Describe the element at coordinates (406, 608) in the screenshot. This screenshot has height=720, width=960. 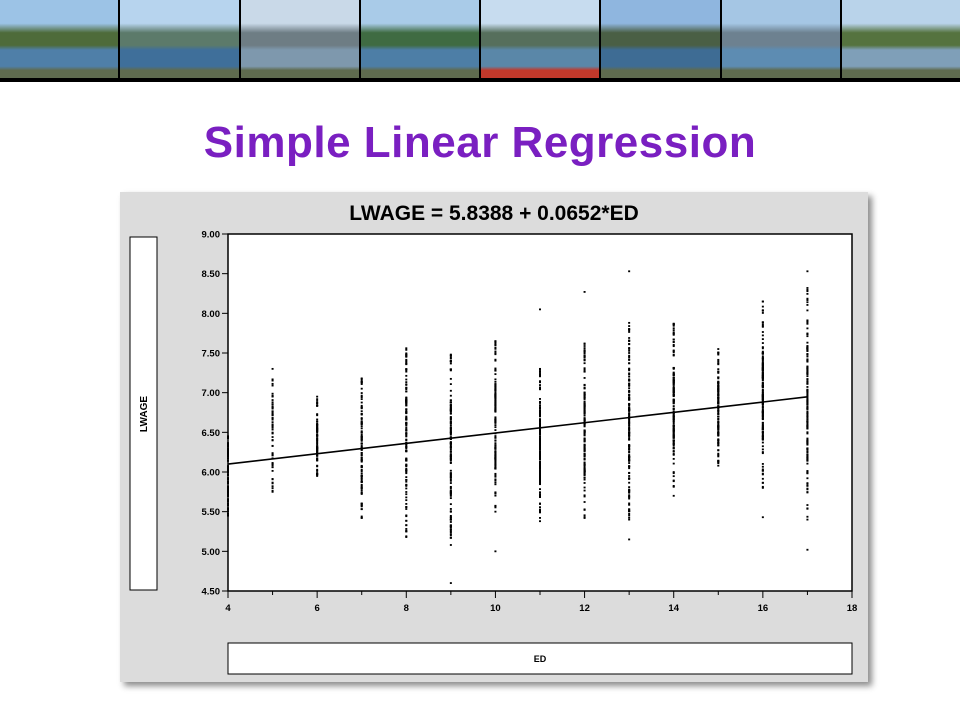
I see `x-tick-label: 8` at that location.